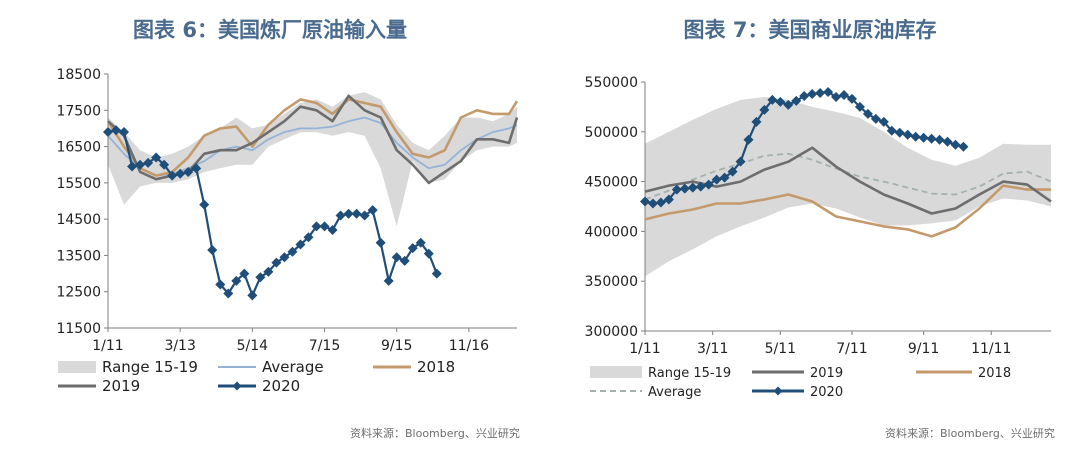 The height and width of the screenshot is (456, 1080). Describe the element at coordinates (121, 386) in the screenshot. I see `left-legend-label-2019: 2019` at that location.